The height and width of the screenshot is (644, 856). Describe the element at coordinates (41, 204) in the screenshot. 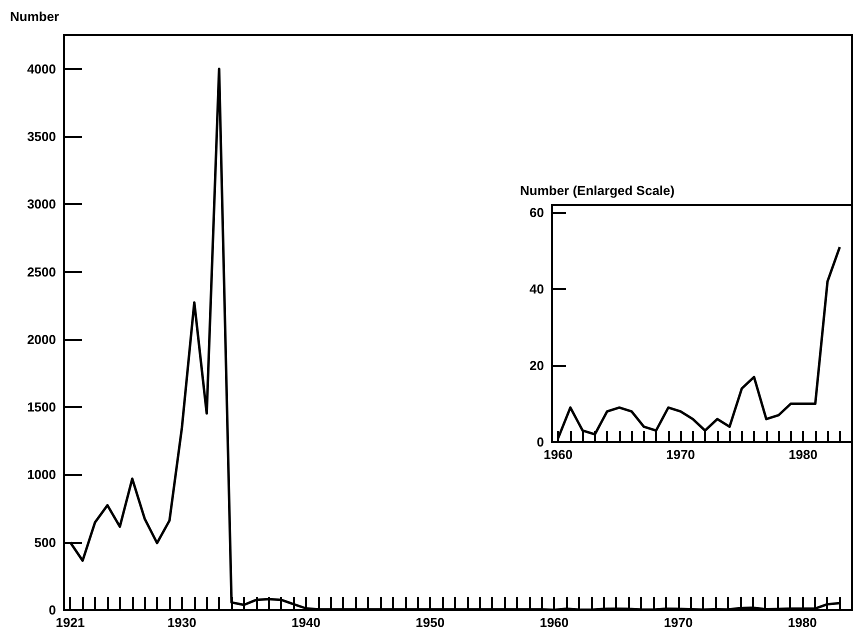

I see `y-tick-label: 3000` at that location.